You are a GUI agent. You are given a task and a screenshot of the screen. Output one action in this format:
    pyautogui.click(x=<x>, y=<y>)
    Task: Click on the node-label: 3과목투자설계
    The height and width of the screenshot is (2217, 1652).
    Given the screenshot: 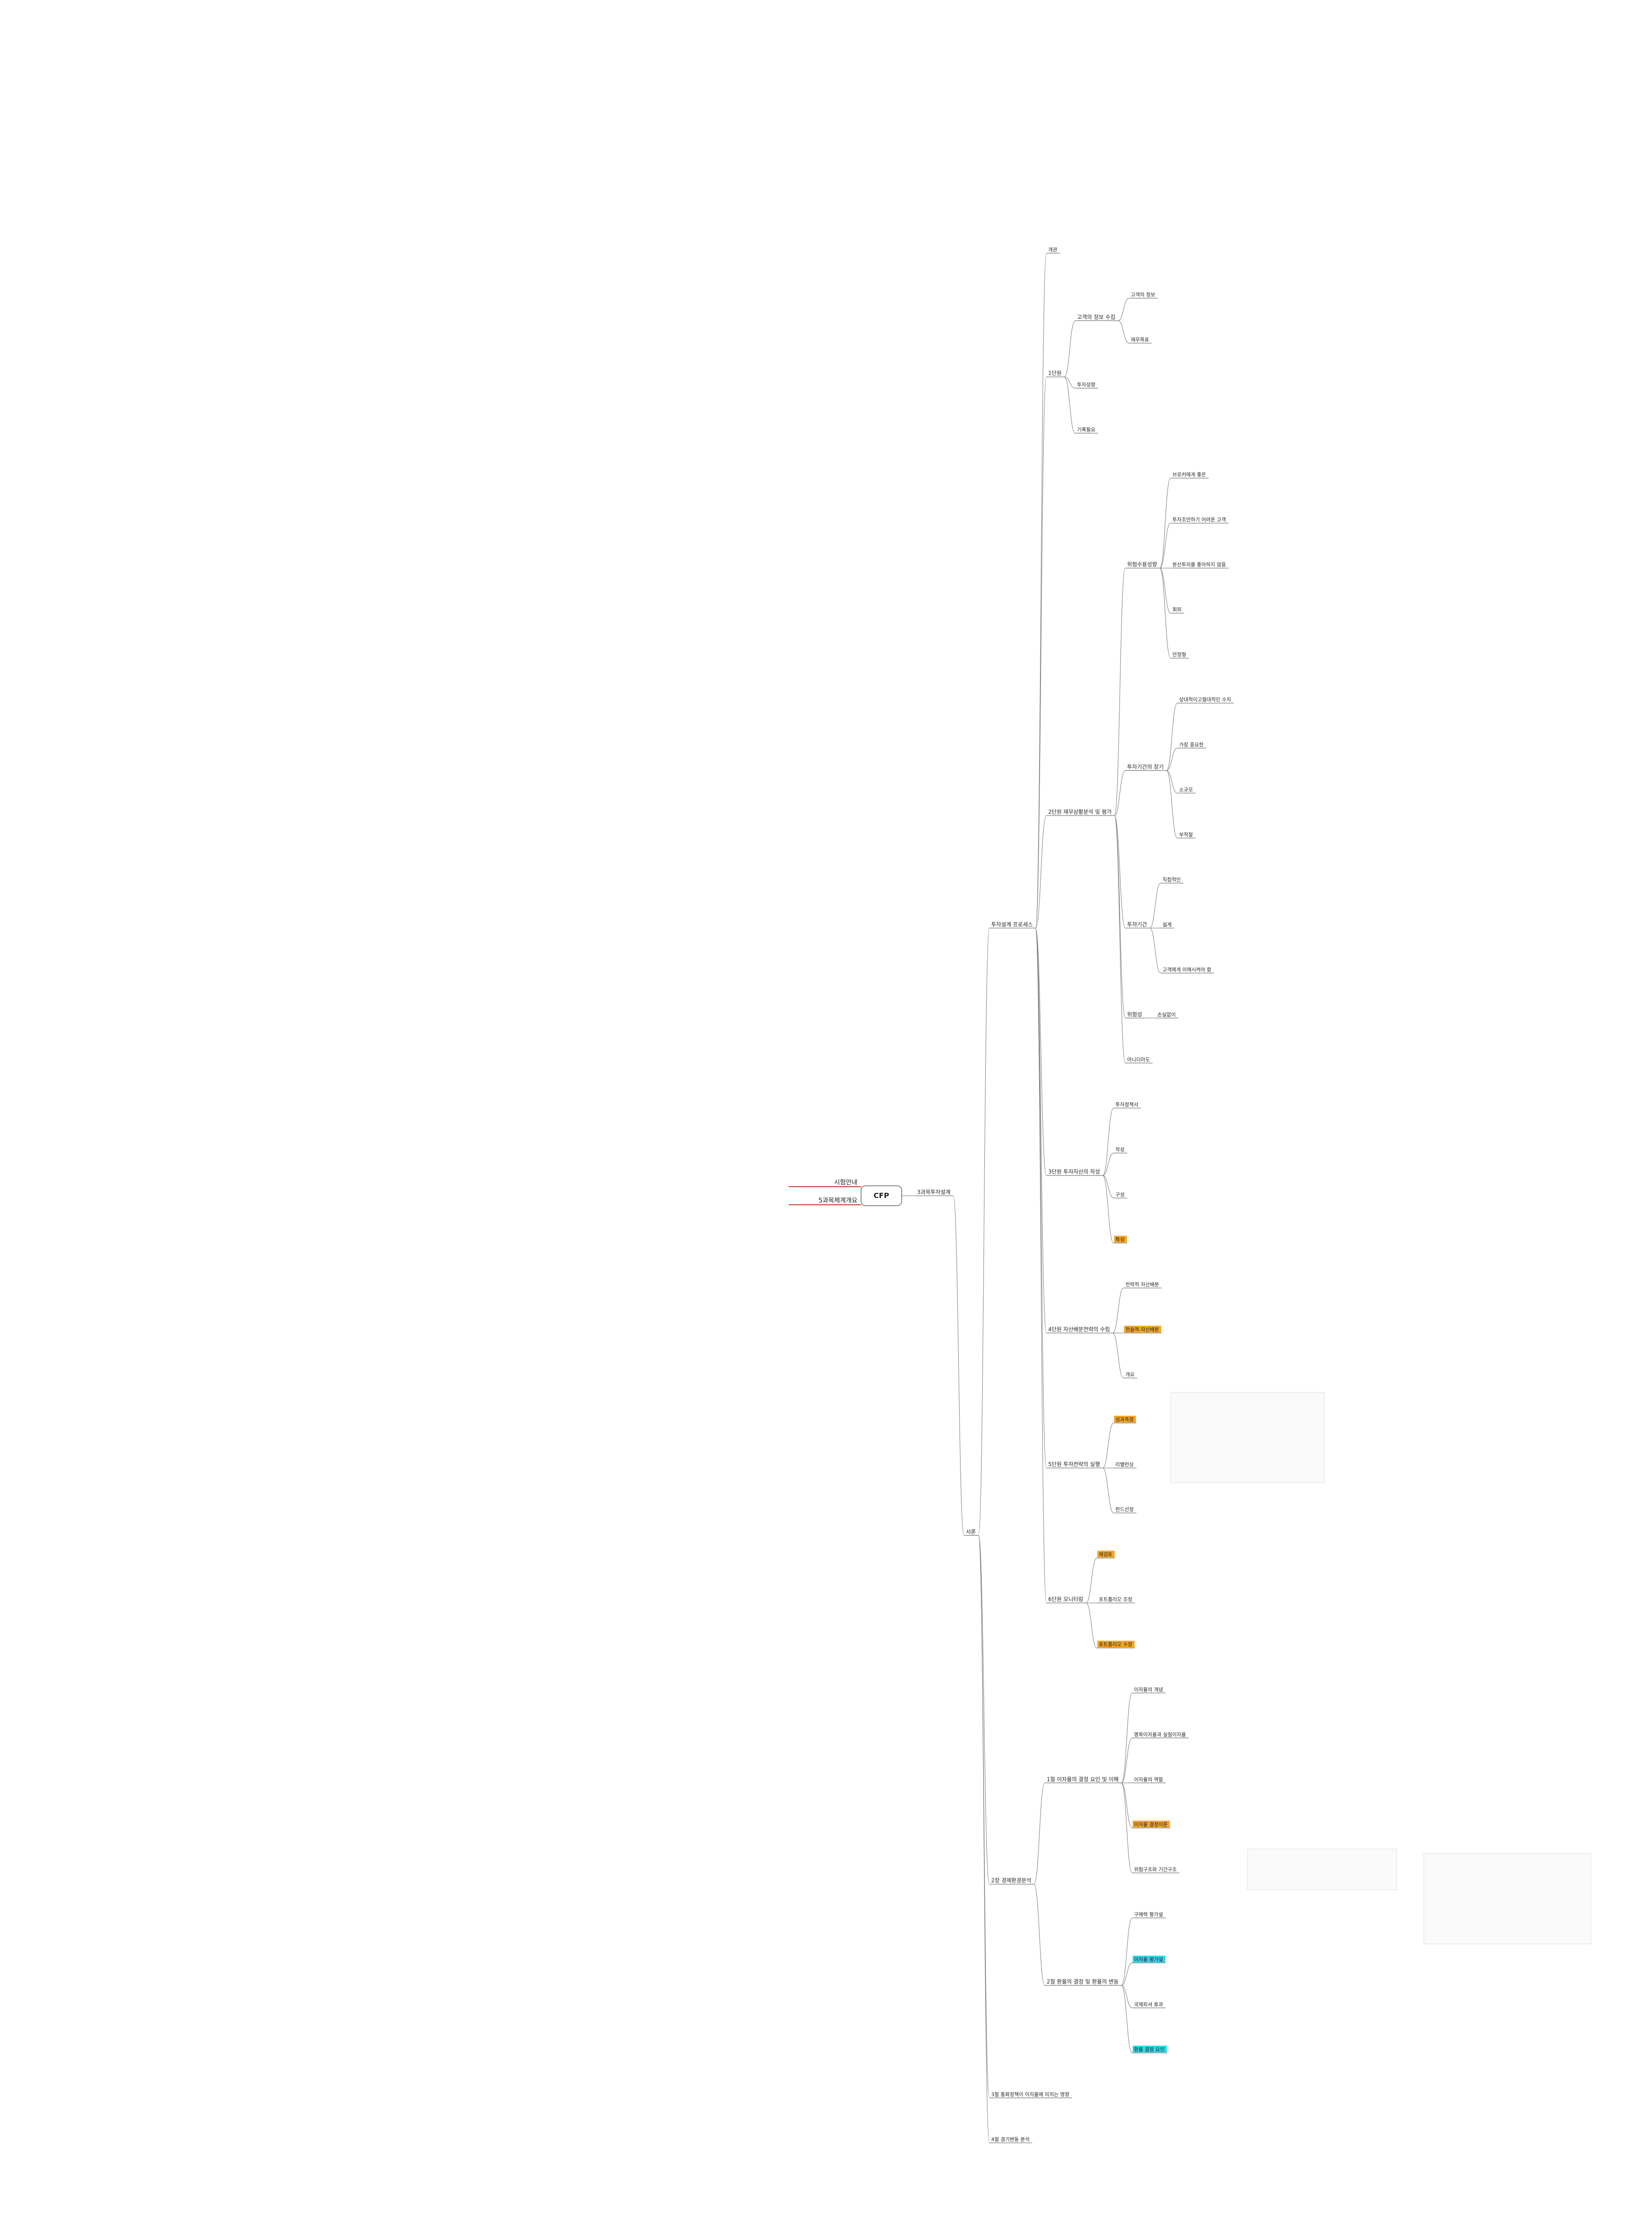 What is the action you would take?
    pyautogui.click(x=934, y=1192)
    